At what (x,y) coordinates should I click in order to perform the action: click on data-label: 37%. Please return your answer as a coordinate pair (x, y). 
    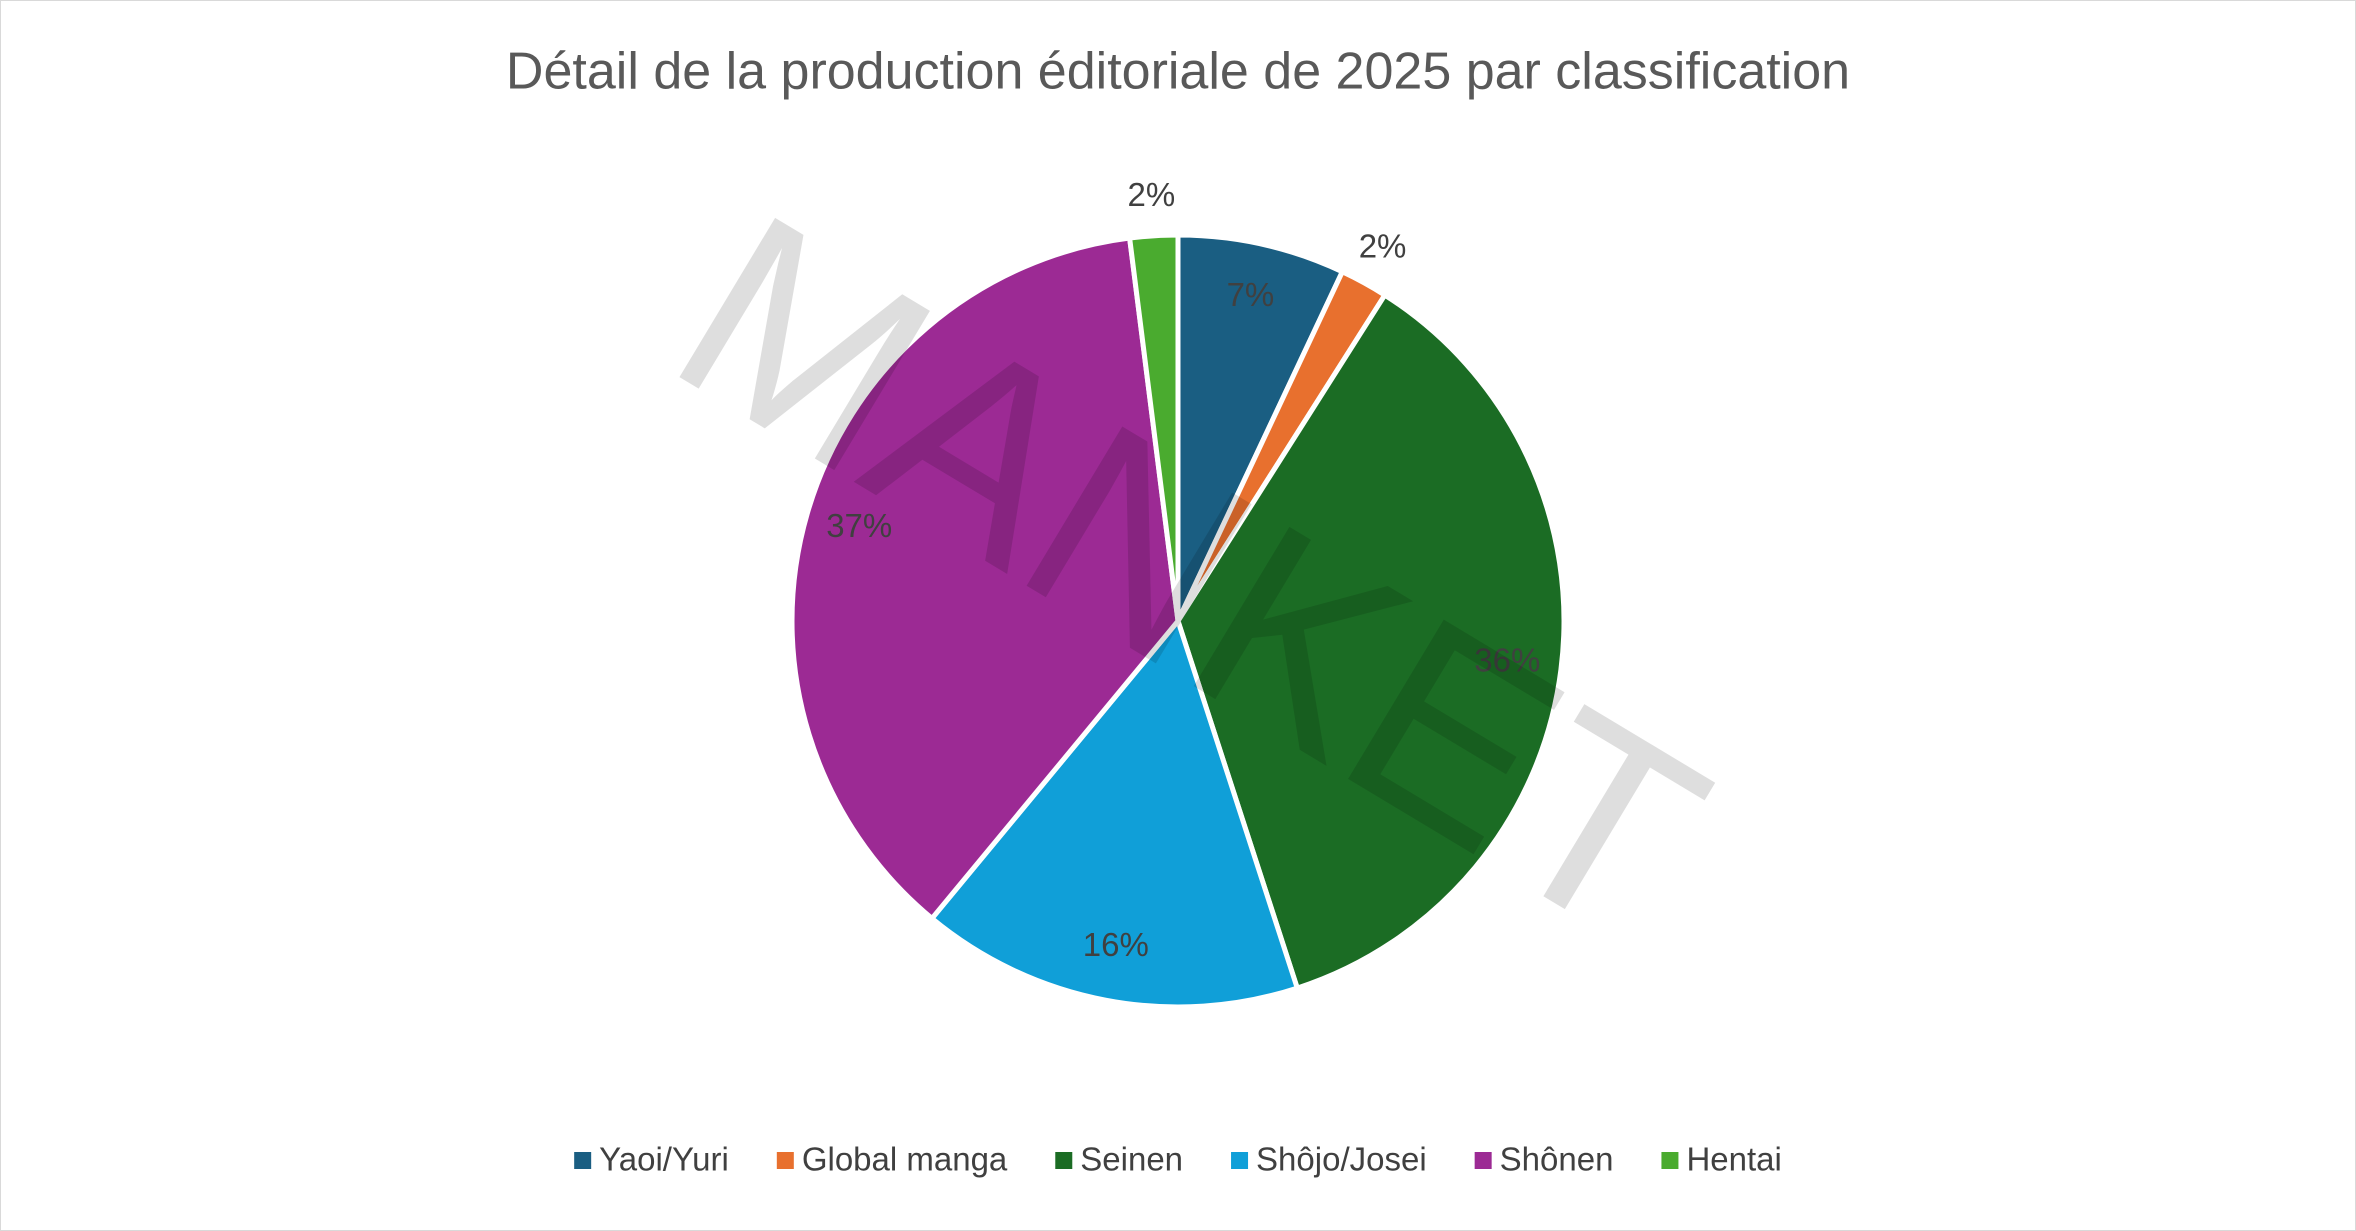
    Looking at the image, I should click on (859, 525).